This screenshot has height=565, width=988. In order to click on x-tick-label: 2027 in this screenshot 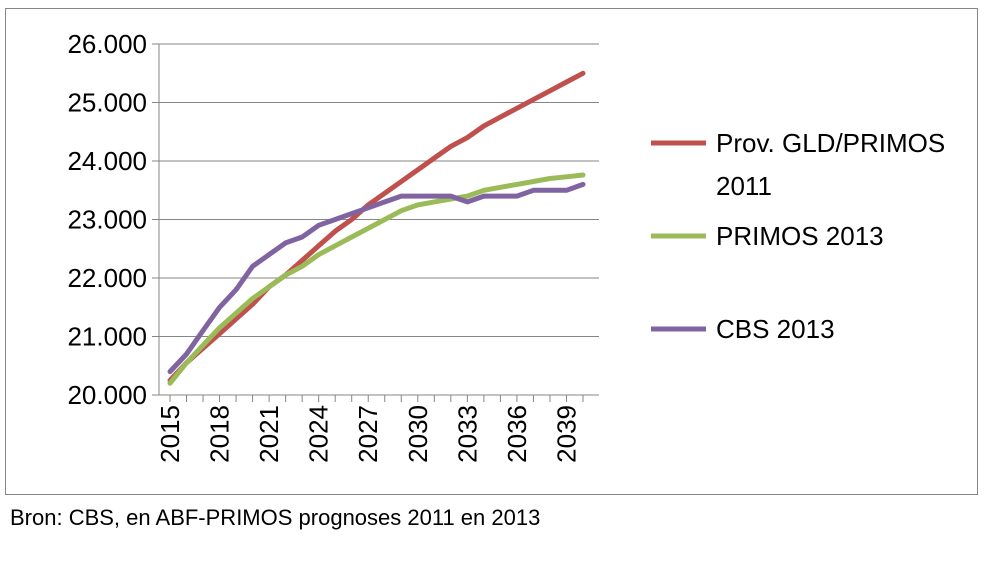, I will do `click(368, 434)`.